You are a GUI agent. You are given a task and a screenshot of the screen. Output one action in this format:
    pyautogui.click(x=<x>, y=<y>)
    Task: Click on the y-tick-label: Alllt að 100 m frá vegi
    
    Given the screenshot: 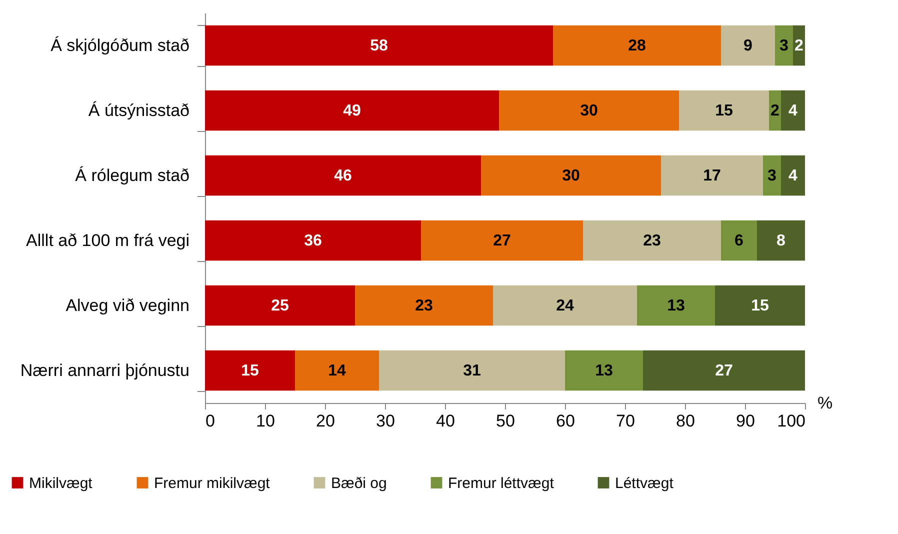 What is the action you would take?
    pyautogui.click(x=108, y=240)
    